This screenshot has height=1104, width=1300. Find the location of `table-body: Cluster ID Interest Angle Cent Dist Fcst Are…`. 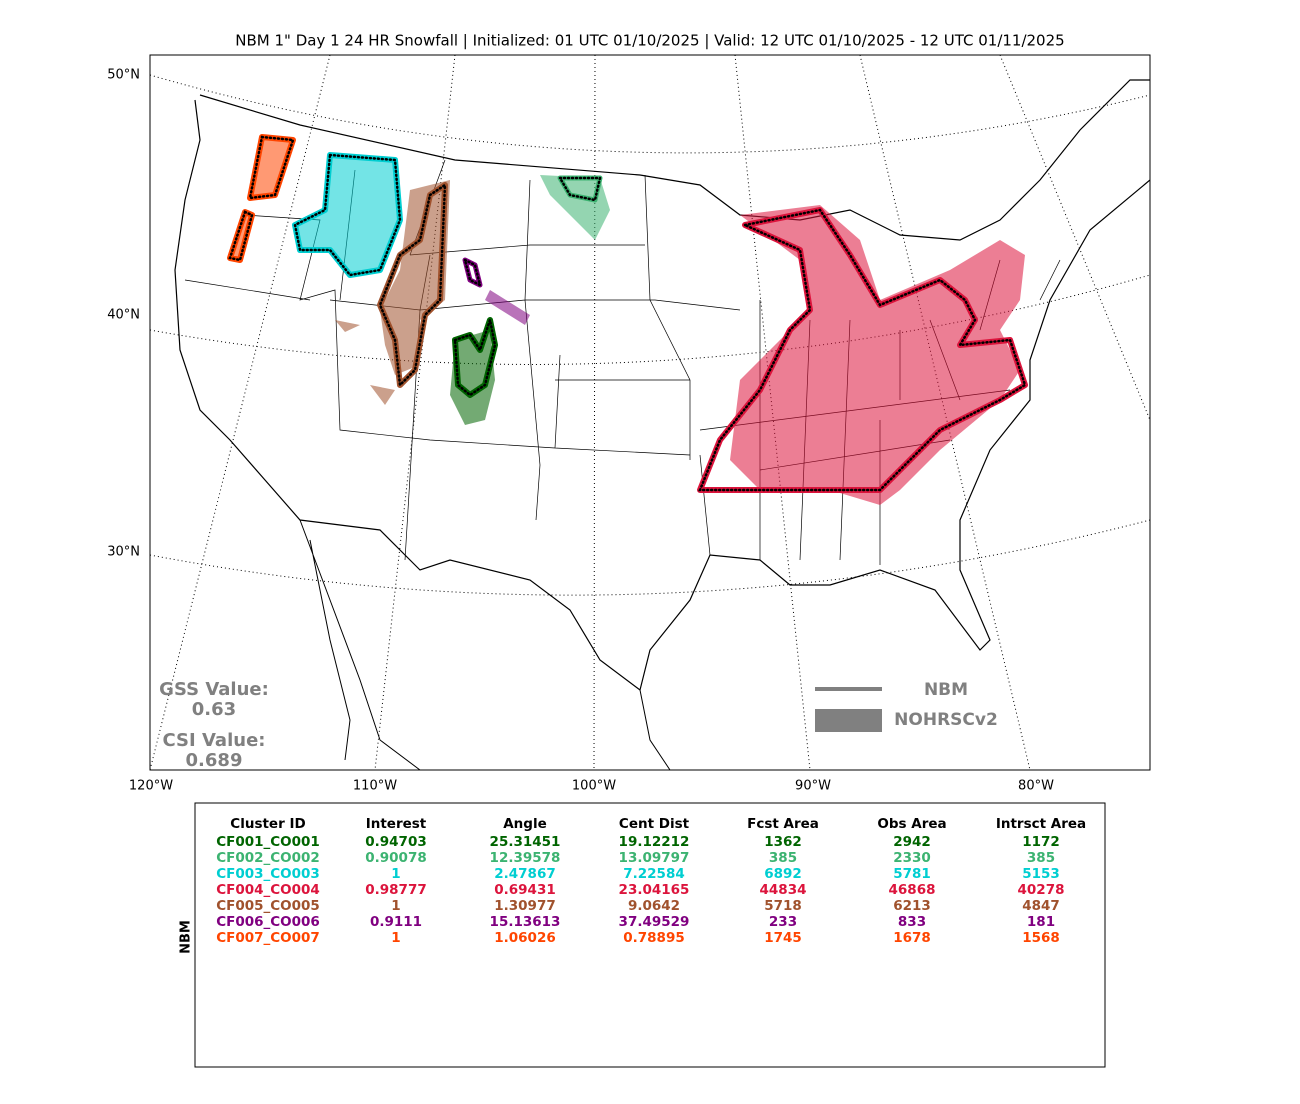

table-body: Cluster ID Interest Angle Cent Dist Fcst Are… is located at coordinates (651, 881).